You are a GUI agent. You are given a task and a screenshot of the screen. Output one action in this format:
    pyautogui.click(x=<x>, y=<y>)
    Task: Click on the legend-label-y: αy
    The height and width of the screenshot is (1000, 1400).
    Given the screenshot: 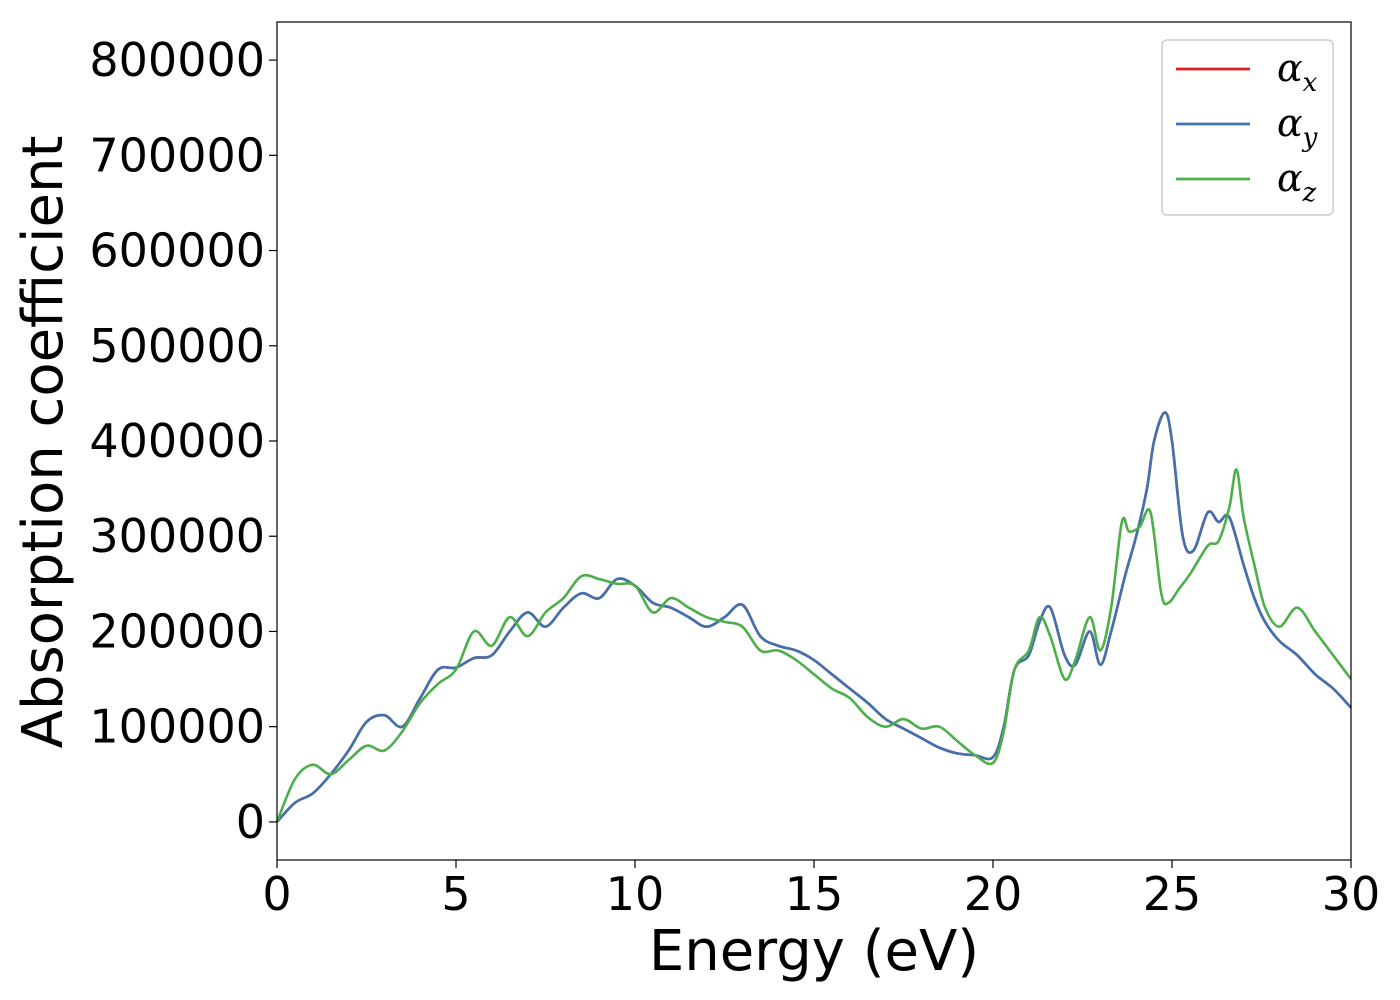 What is the action you would take?
    pyautogui.click(x=1297, y=127)
    